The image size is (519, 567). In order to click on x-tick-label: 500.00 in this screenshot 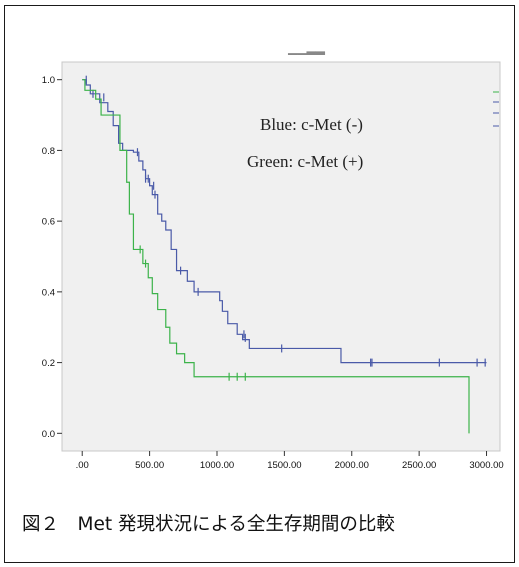, I will do `click(149, 465)`.